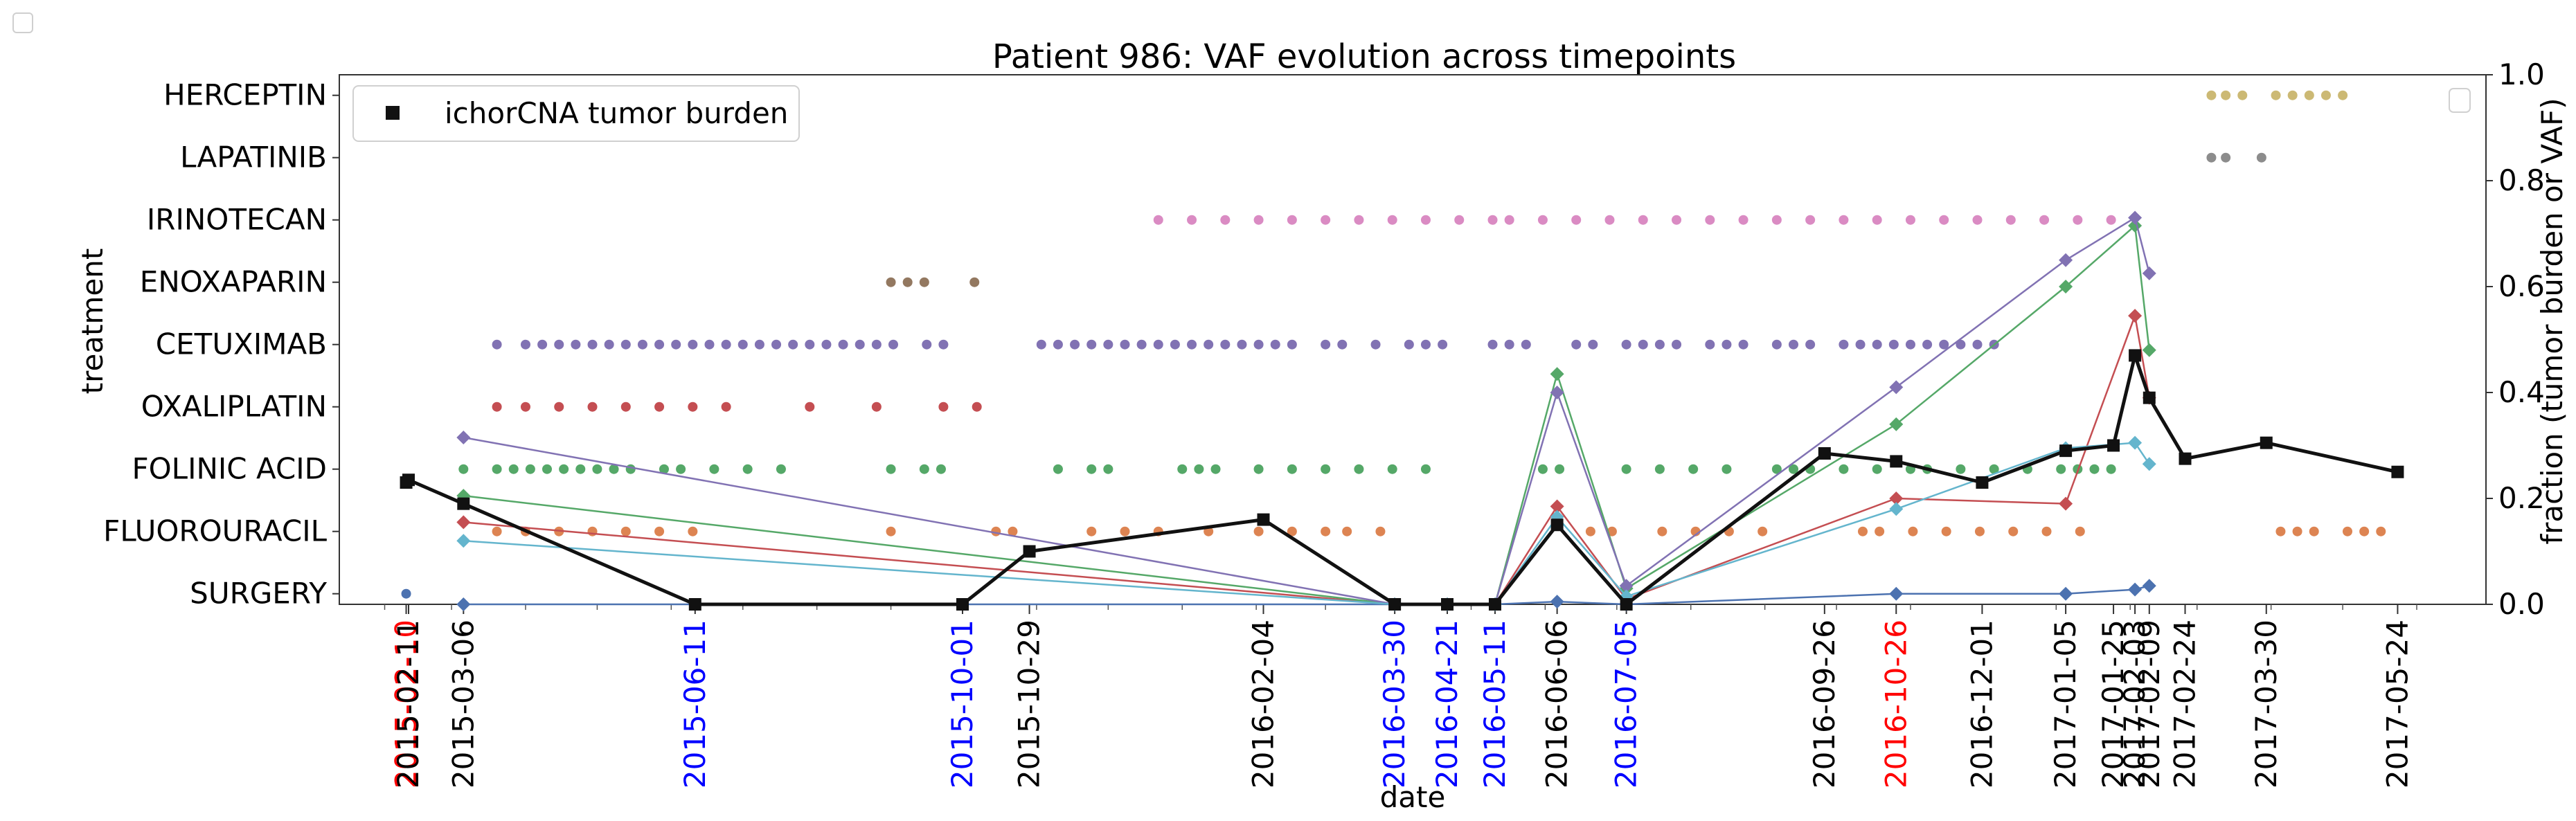  Describe the element at coordinates (1896, 704) in the screenshot. I see `x-tick-label: 2016-10-26` at that location.